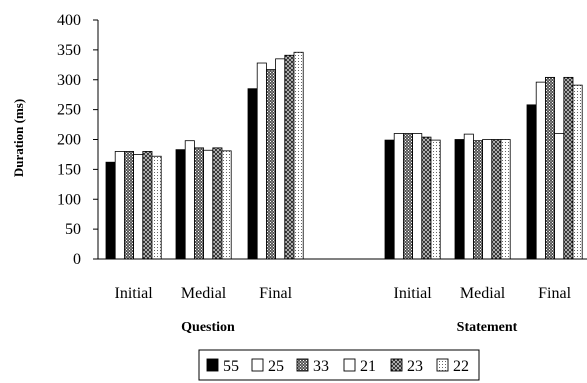 The height and width of the screenshot is (383, 587). What do you see at coordinates (349, 327) in the screenshot?
I see `group-labels: Question Statement` at bounding box center [349, 327].